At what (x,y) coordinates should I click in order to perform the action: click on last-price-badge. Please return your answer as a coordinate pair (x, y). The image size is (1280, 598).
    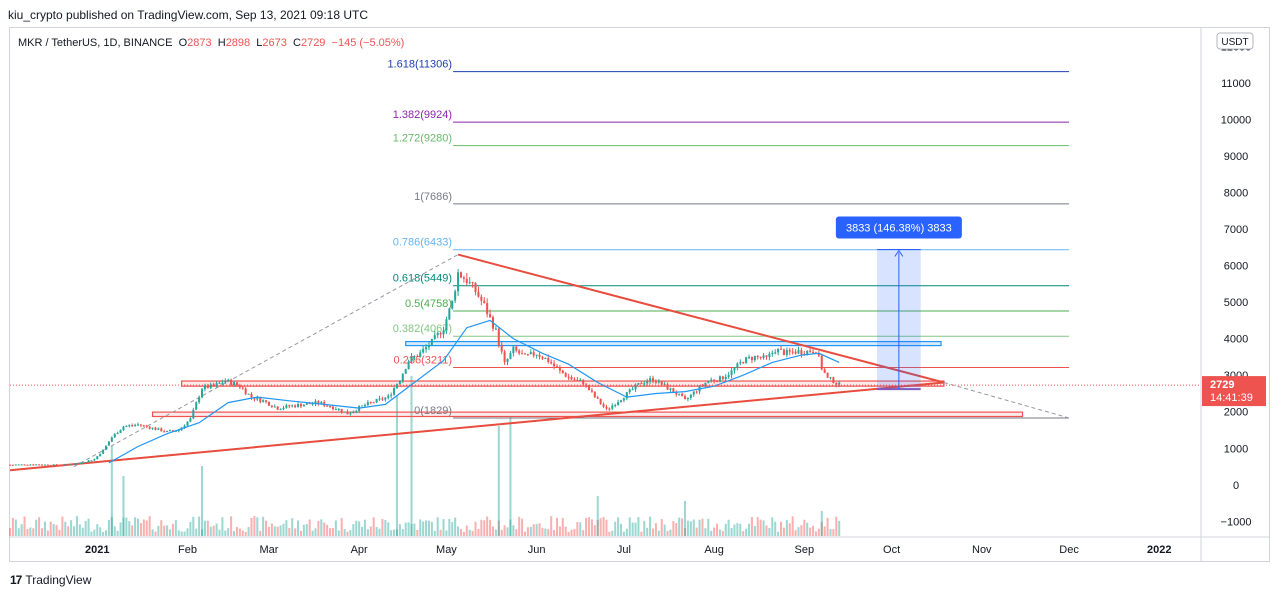
    Looking at the image, I should click on (1234, 391).